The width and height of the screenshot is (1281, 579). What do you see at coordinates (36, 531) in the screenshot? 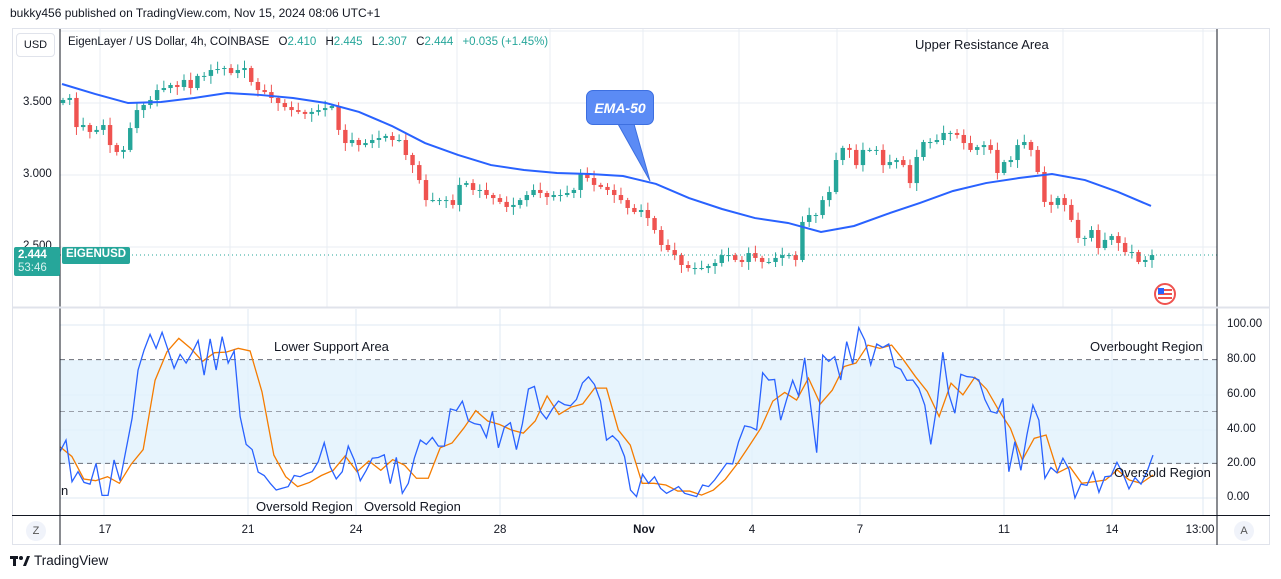
I see `auto-zoom-button: Z` at bounding box center [36, 531].